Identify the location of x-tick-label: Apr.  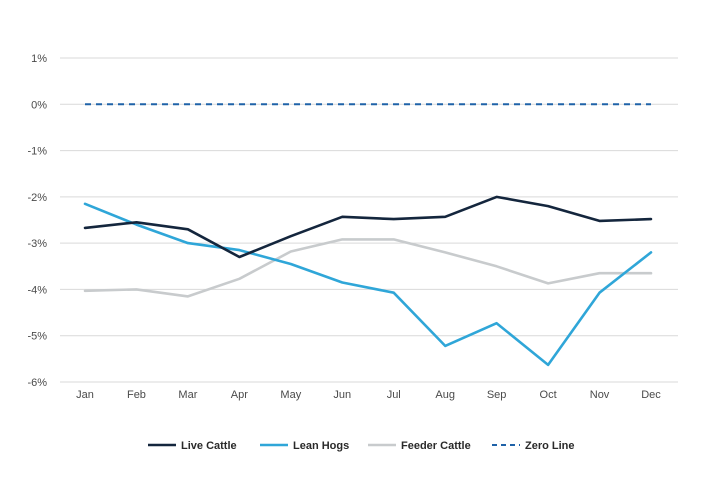
(239, 395).